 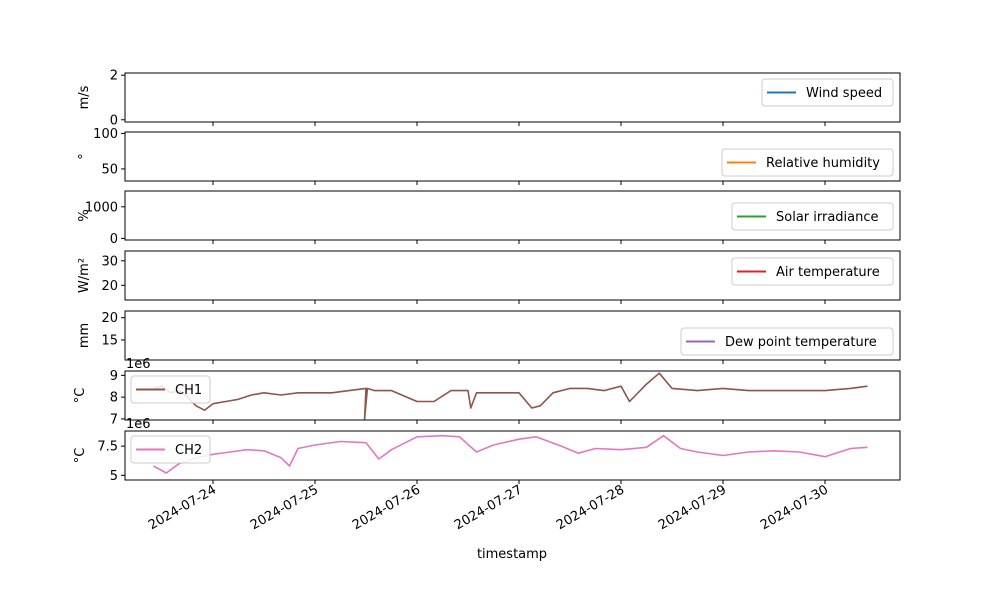 I want to click on panel-7: 5 7.5 °C 1e6 CH2, so click(x=487, y=450).